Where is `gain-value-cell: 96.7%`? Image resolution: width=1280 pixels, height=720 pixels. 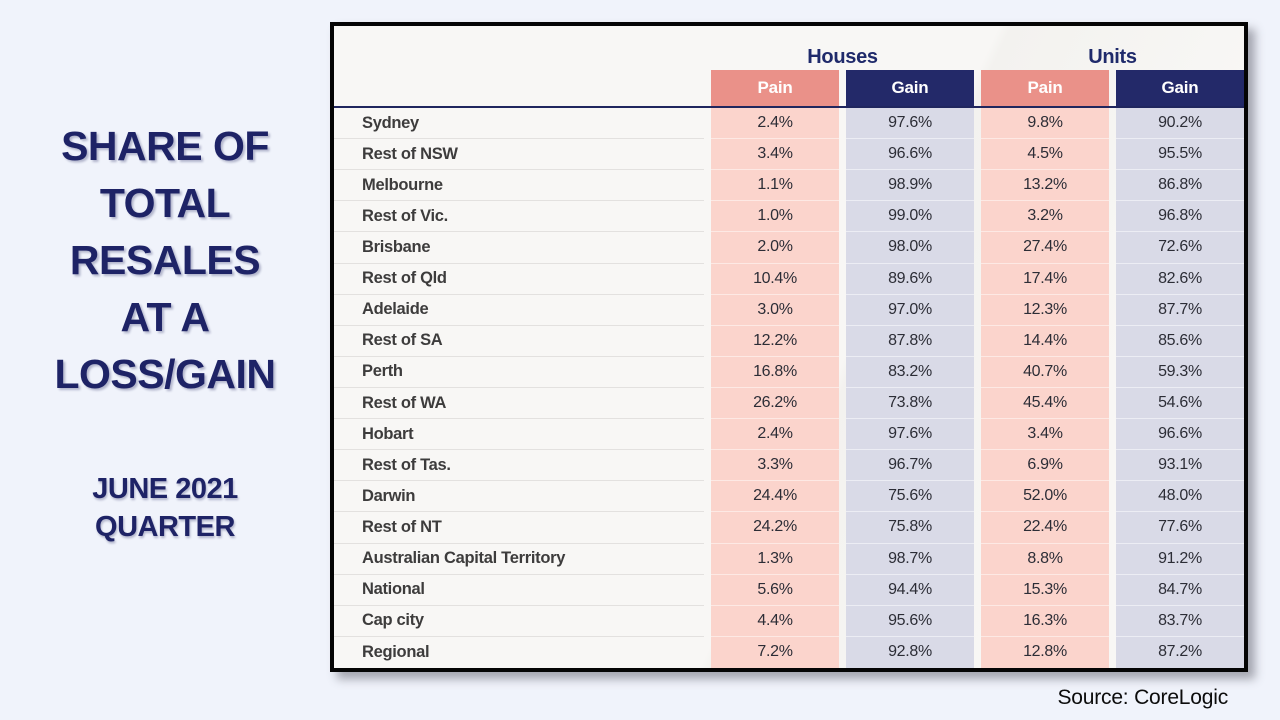 gain-value-cell: 96.7% is located at coordinates (910, 466).